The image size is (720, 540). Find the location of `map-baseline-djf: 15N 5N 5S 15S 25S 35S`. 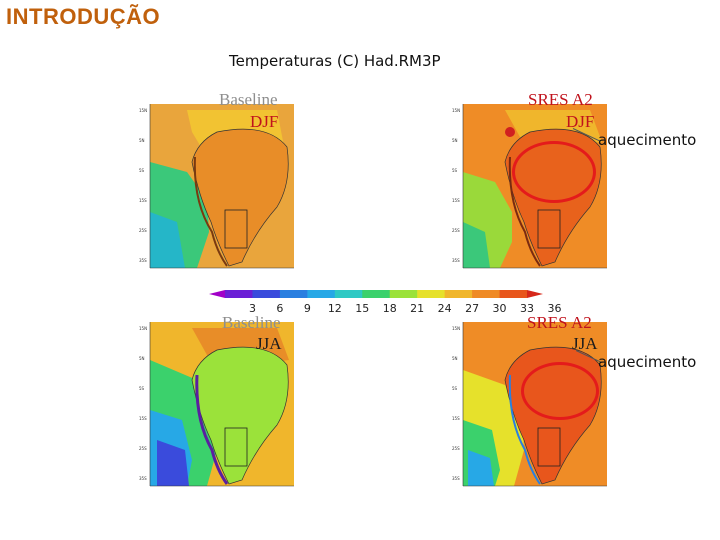

map-baseline-djf: 15N 5N 5S 15S 25S 35S is located at coordinates (216, 190).